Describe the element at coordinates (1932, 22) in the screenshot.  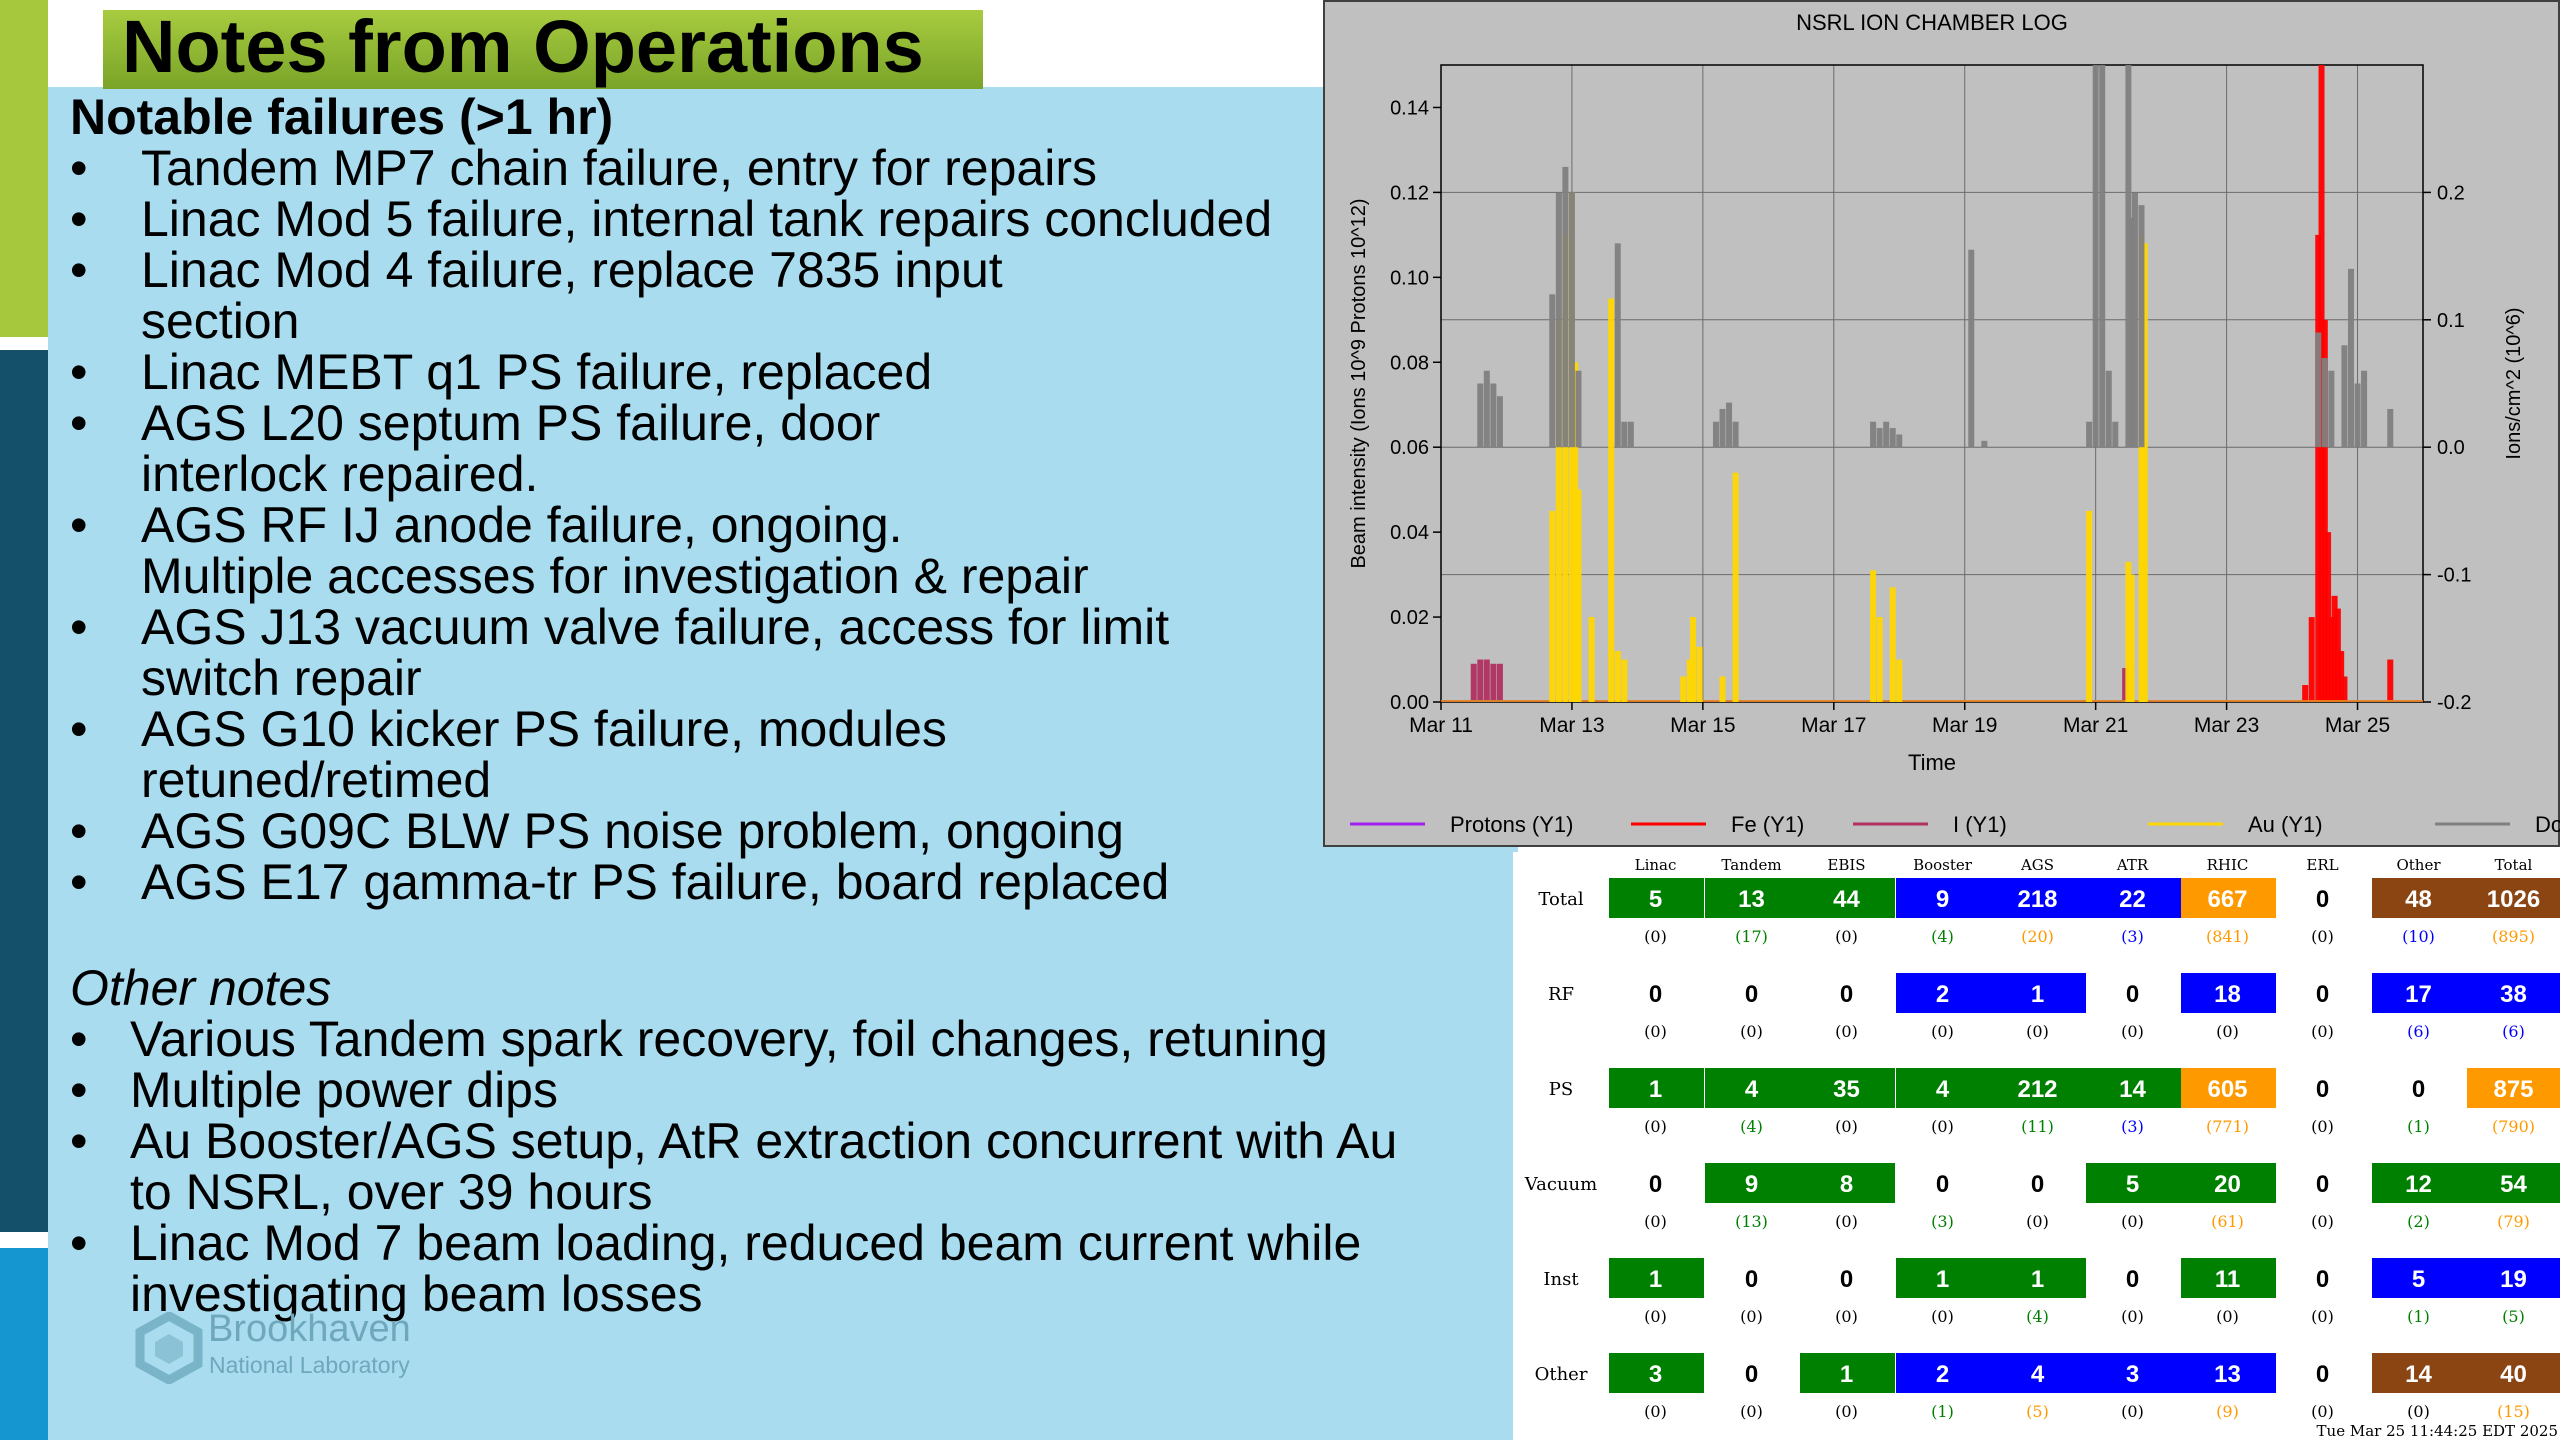
I see `chart-title: NSRL ION CHAMBER LOG` at that location.